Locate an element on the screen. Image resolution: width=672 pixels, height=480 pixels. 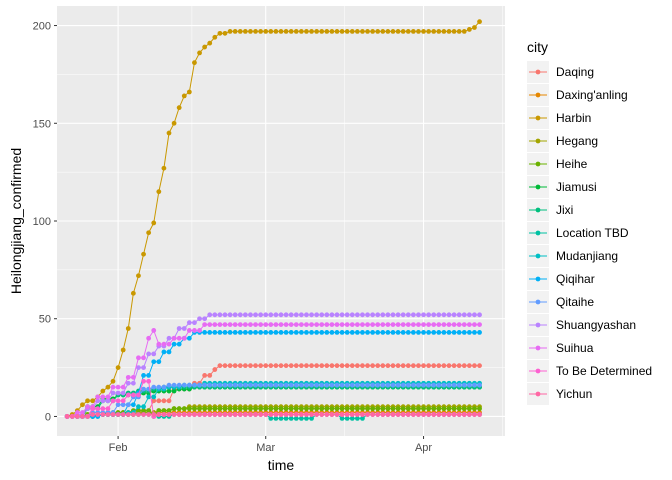
series-line-shuangyashan is located at coordinates (273, 365).